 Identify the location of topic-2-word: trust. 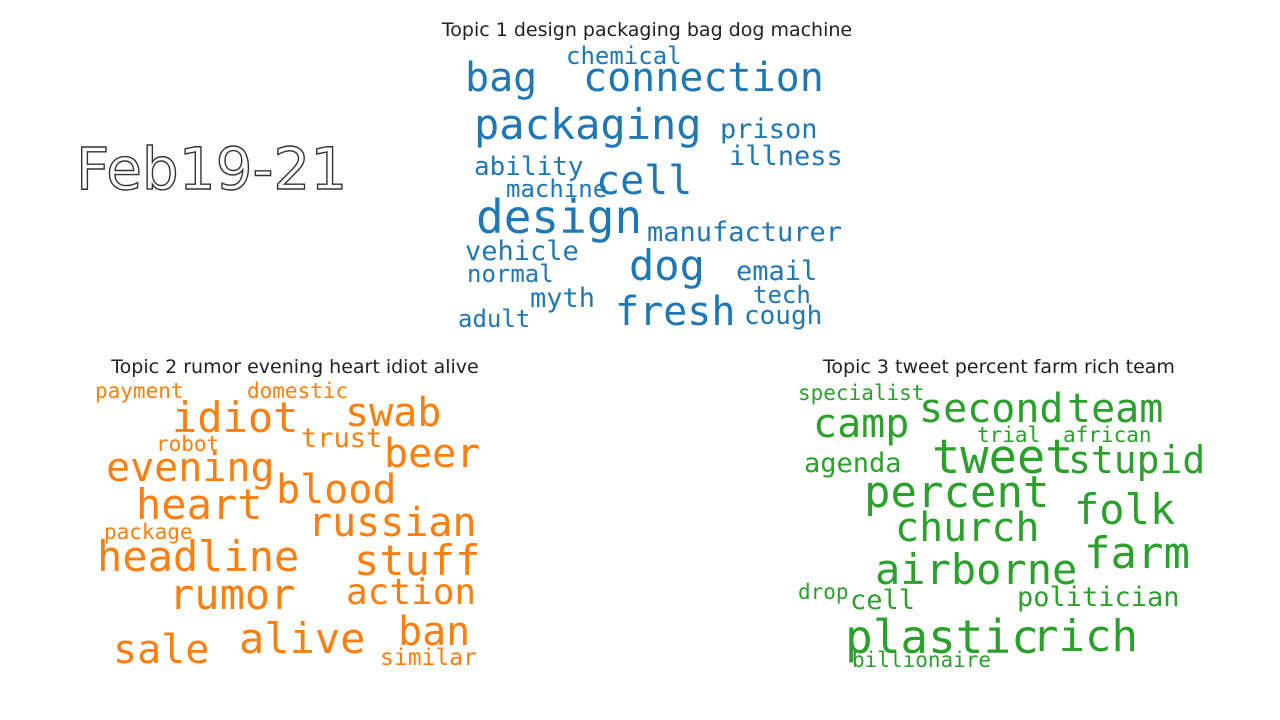
(342, 438).